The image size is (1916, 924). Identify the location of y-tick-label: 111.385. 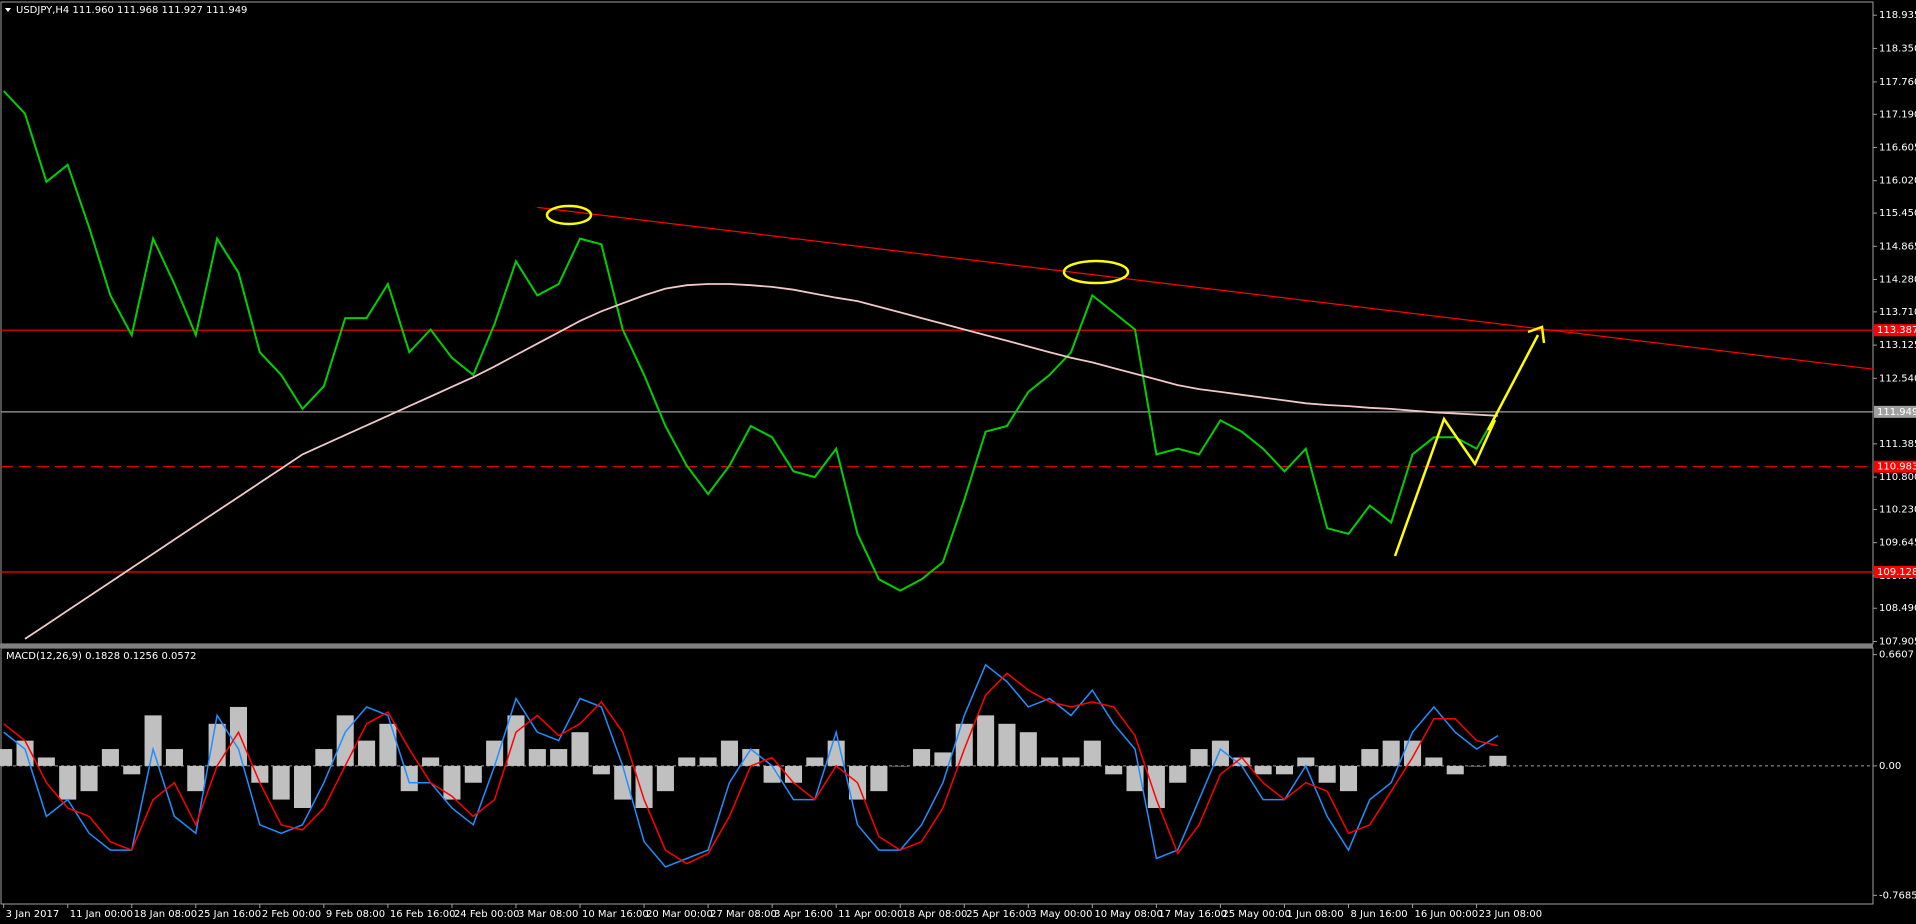
(1897, 444).